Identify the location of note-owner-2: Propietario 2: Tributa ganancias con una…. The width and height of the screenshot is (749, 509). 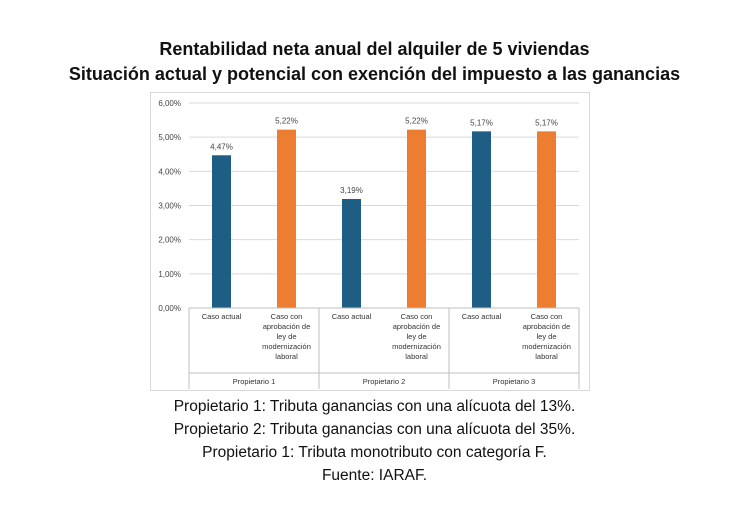
(374, 429).